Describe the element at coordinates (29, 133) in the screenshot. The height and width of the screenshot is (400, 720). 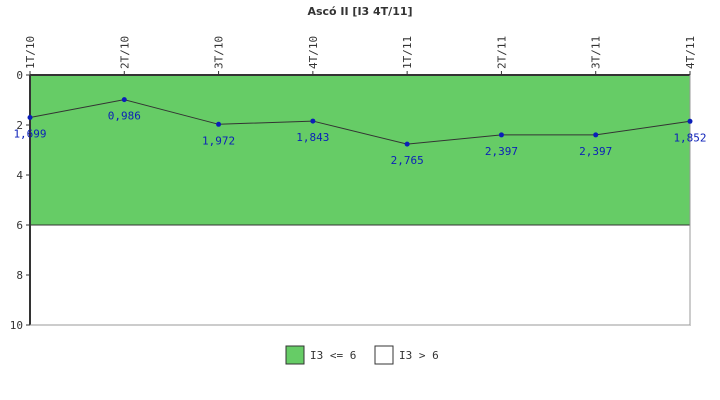
I see `data-label: 1,699` at that location.